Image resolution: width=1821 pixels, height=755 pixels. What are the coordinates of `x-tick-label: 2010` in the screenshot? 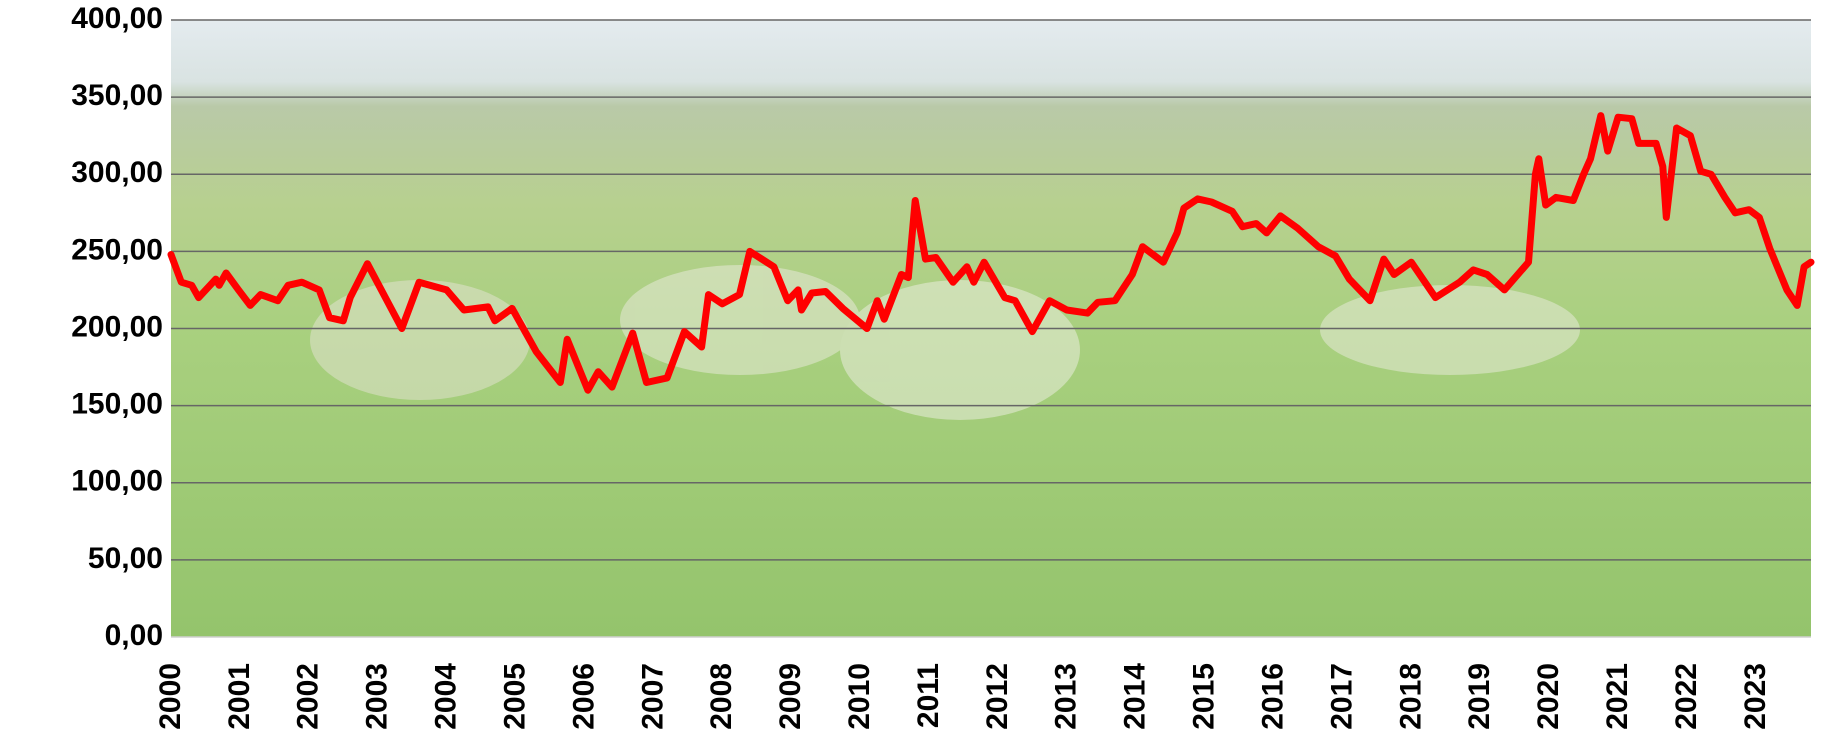 It's located at (859, 696).